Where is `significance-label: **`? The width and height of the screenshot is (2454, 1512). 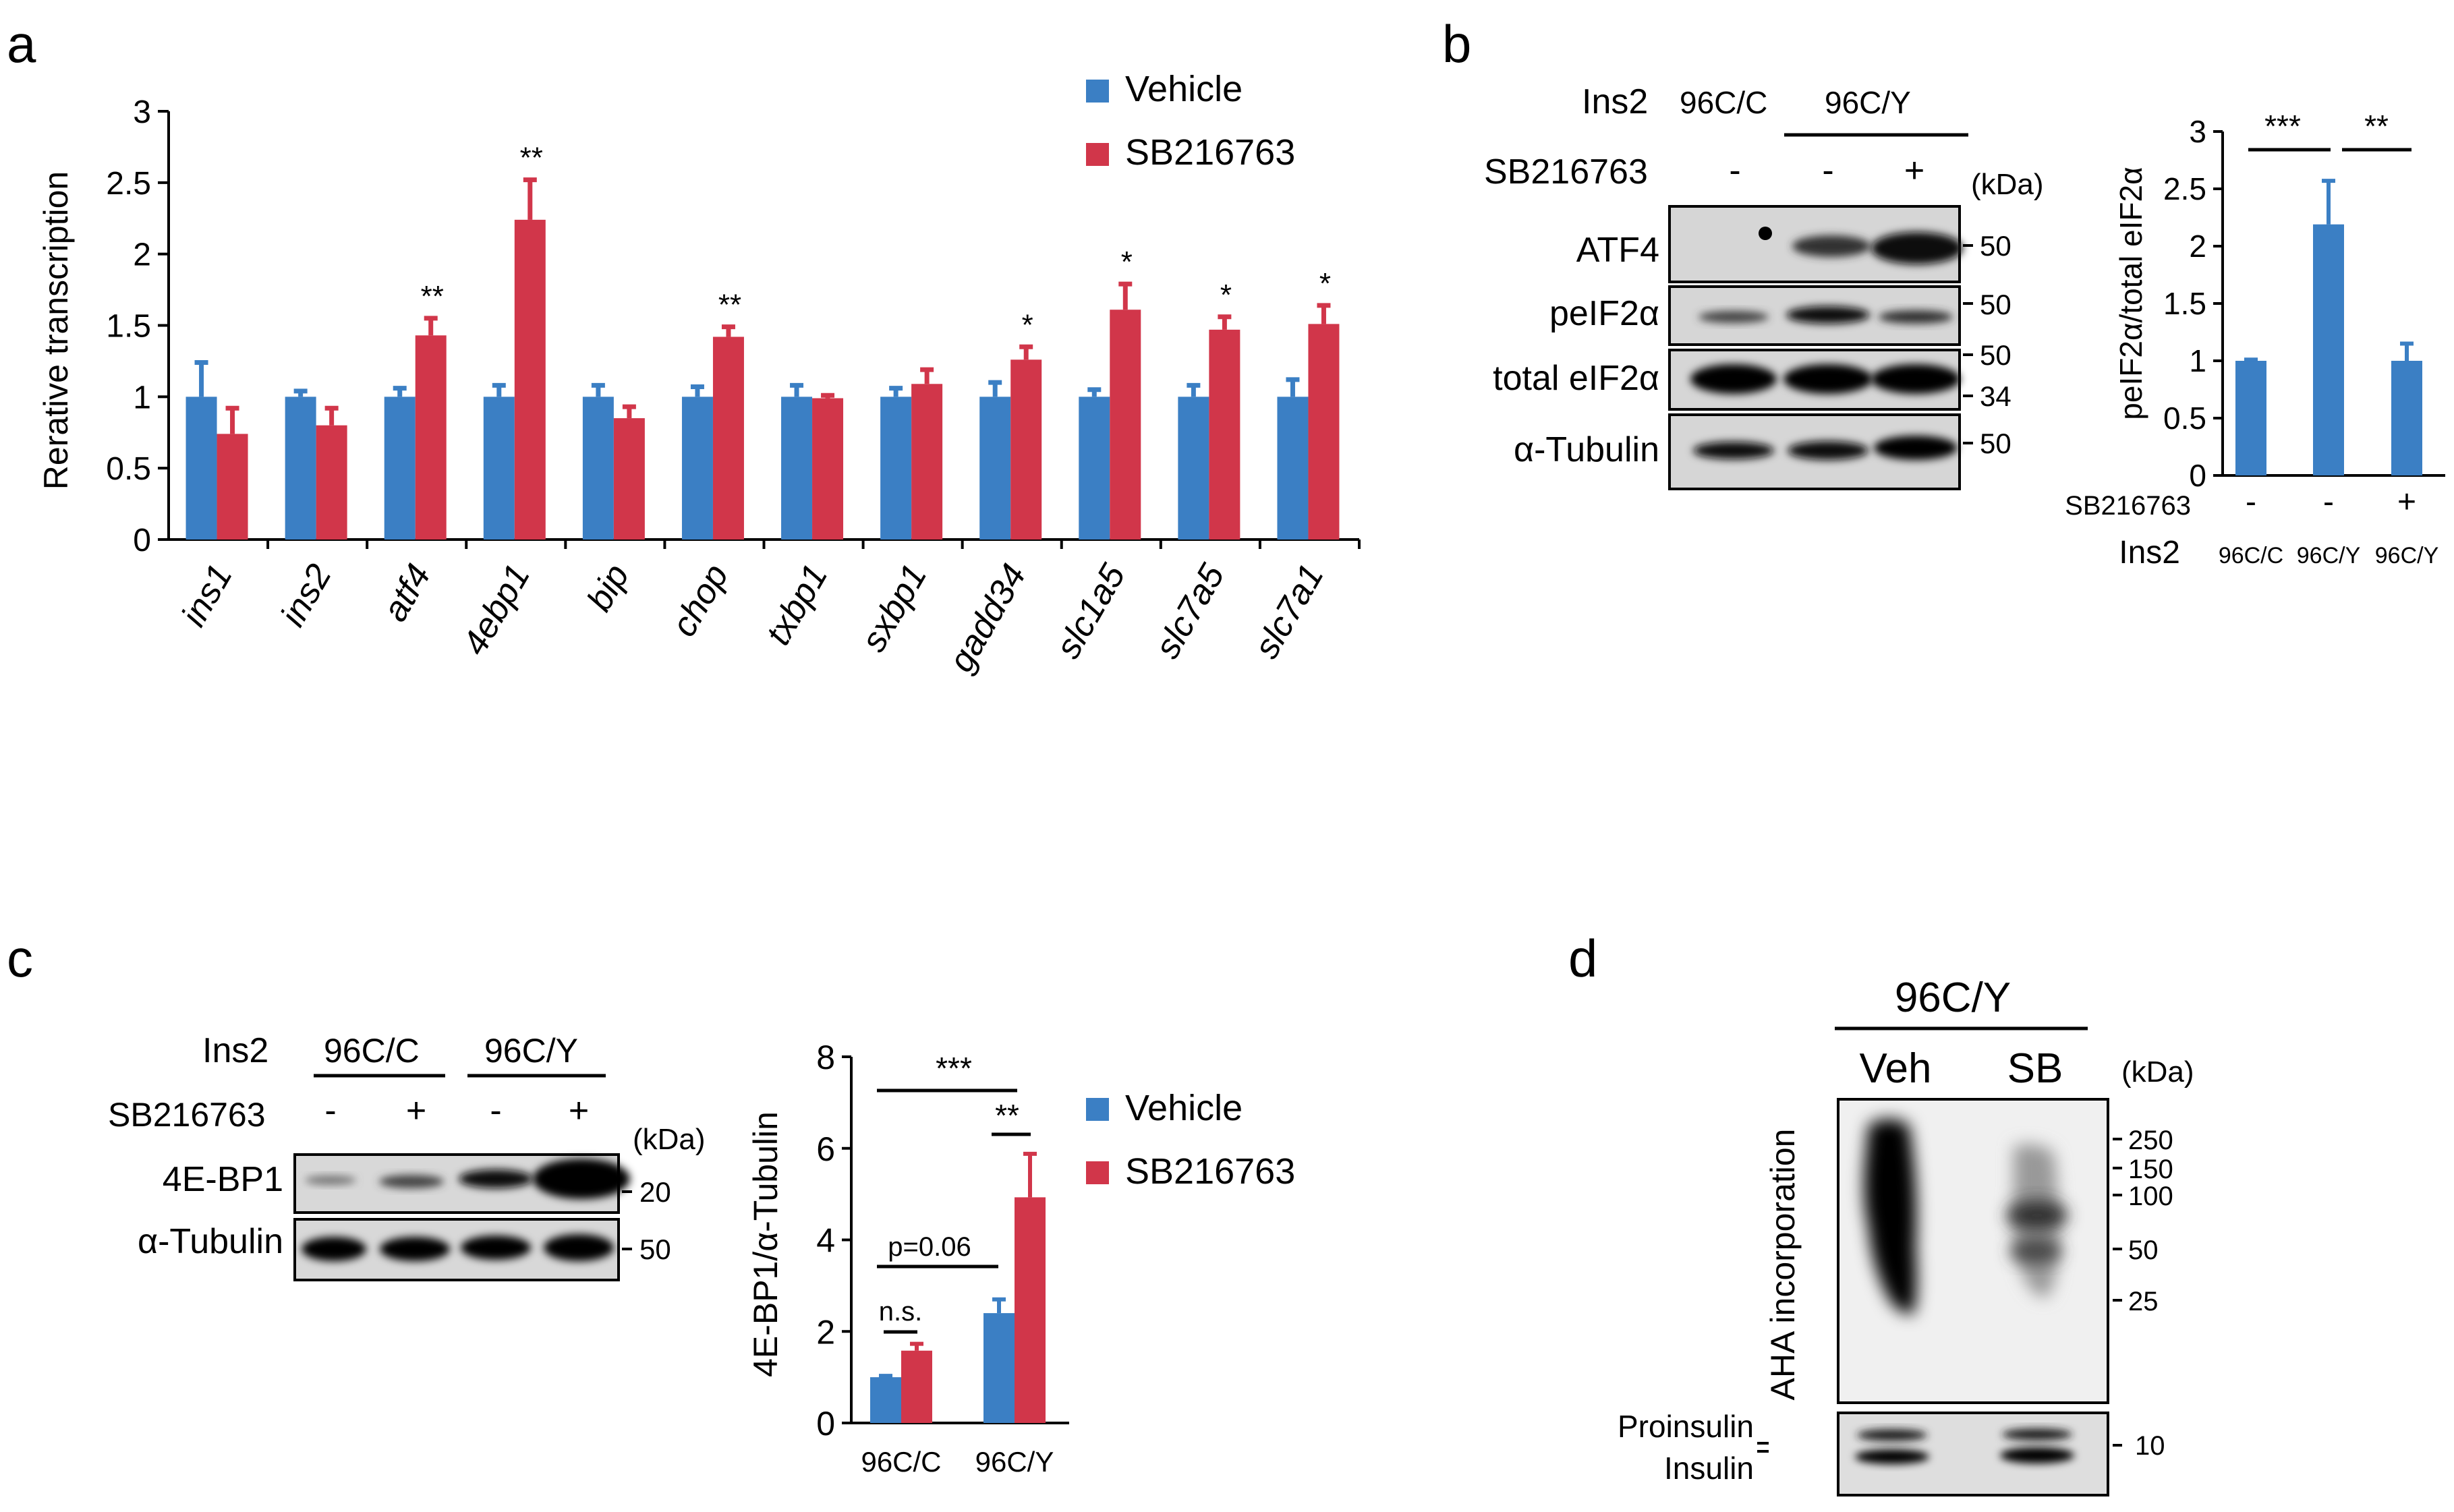 significance-label: ** is located at coordinates (729, 305).